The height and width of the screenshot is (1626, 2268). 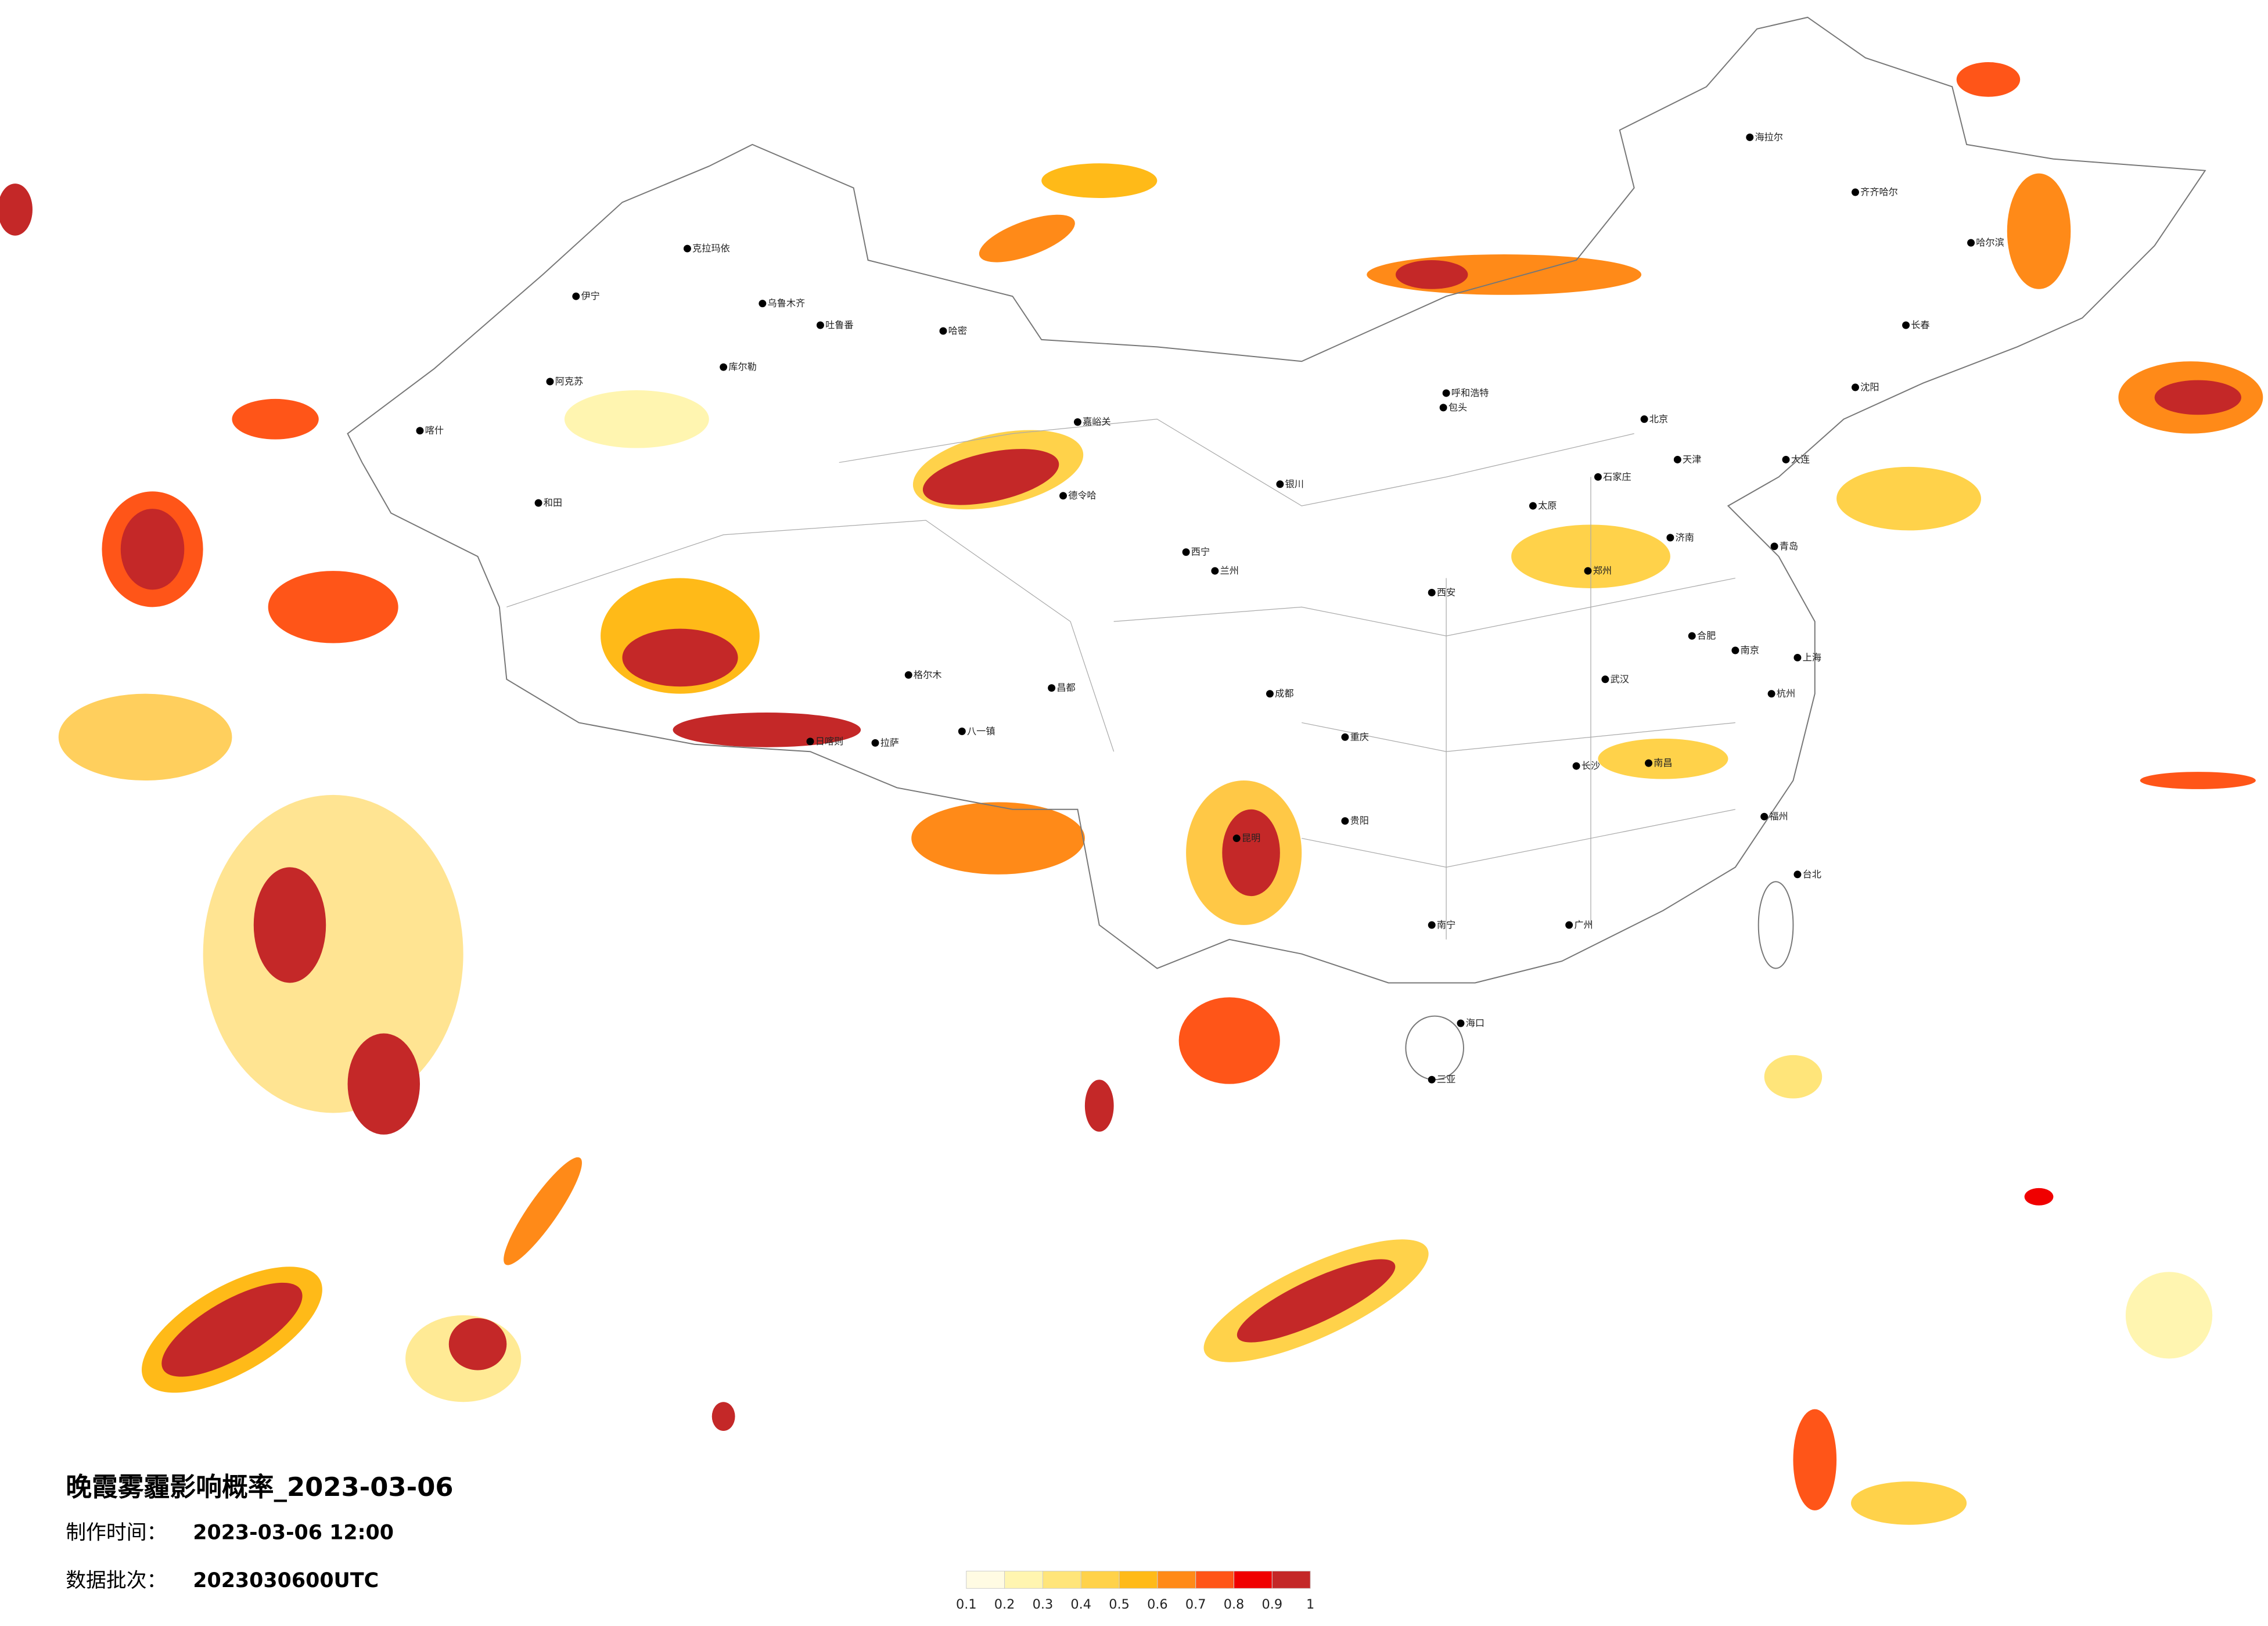 What do you see at coordinates (259, 1487) in the screenshot?
I see `map-title: 晚霞雾霾影响概率_2023-03-06` at bounding box center [259, 1487].